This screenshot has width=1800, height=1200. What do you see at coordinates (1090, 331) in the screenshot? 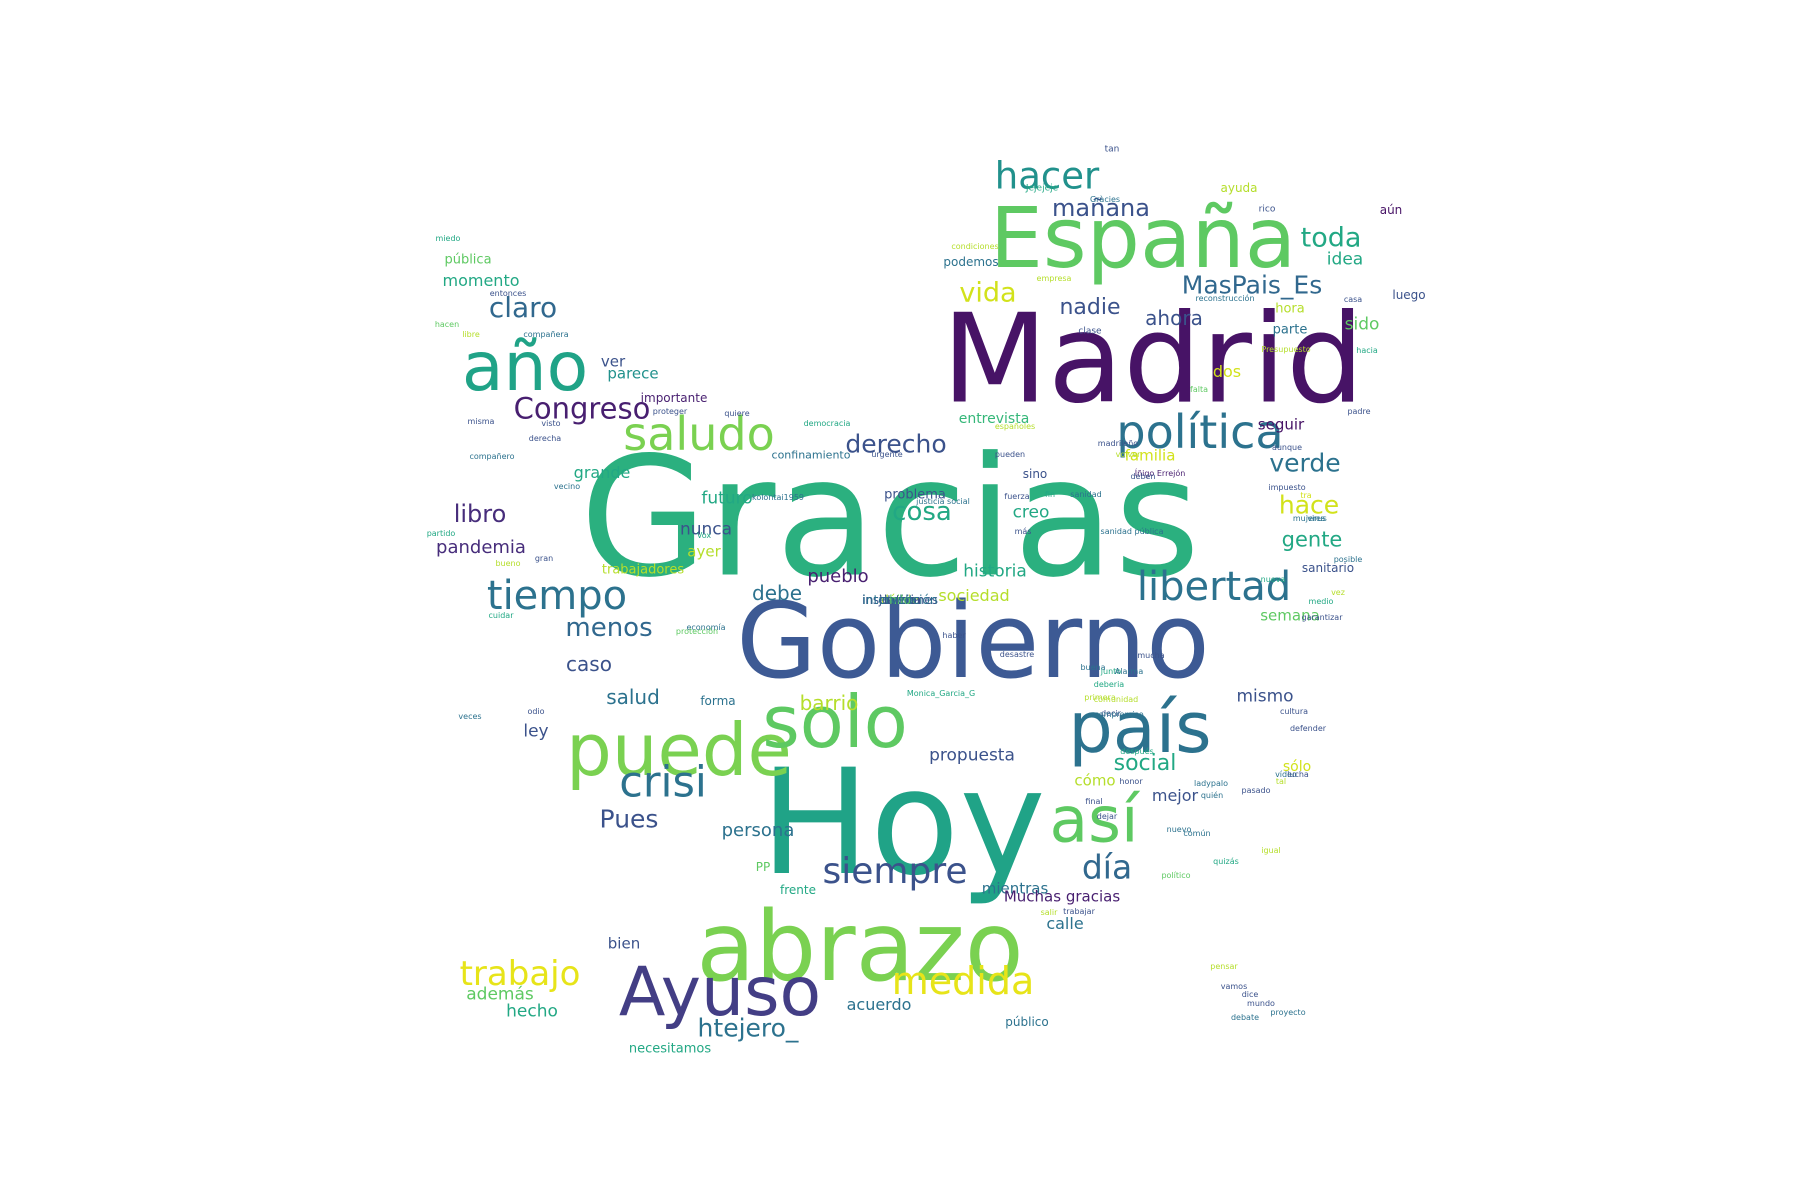
I see `word-109: clase` at bounding box center [1090, 331].